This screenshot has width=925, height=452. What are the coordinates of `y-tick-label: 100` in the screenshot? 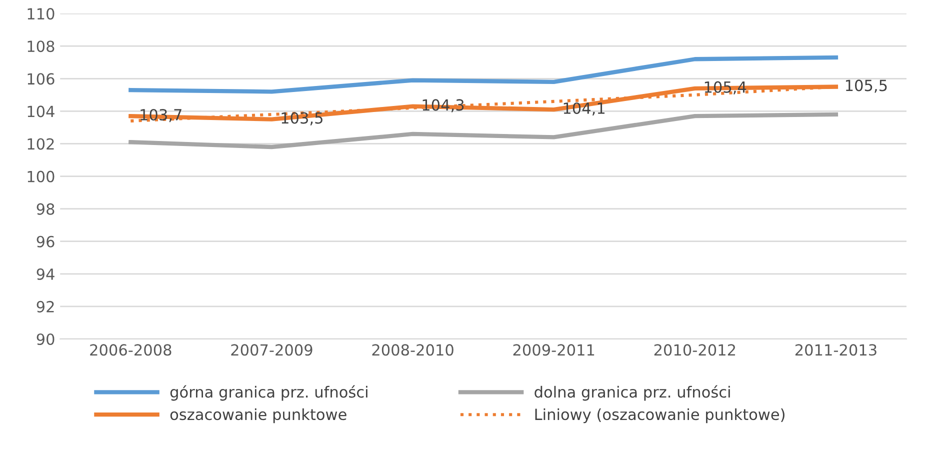 It's located at (41, 176).